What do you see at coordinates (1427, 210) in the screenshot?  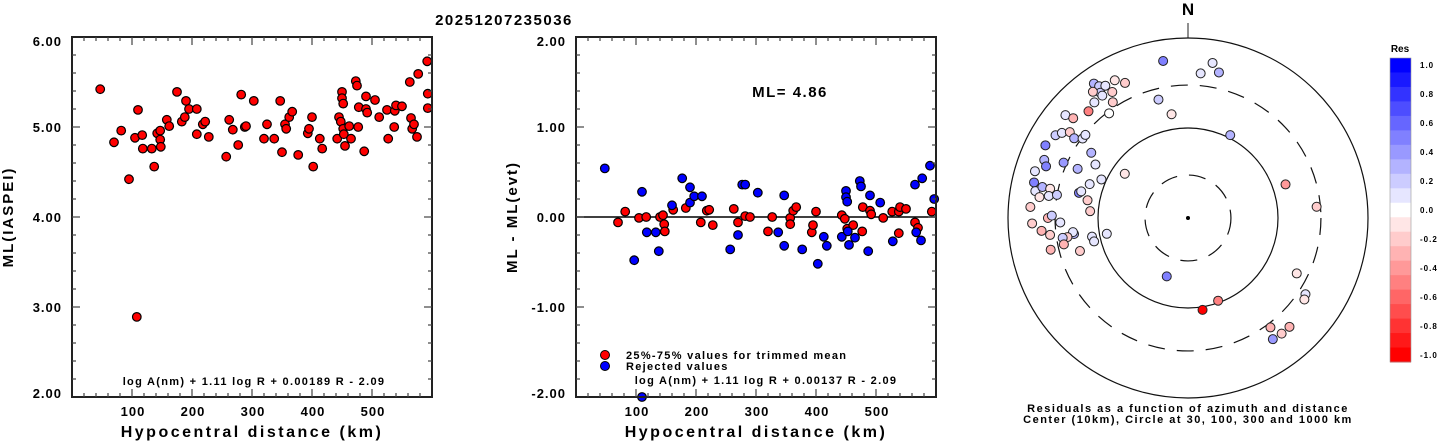 I see `colorbar-tick-label: 0.0` at bounding box center [1427, 210].